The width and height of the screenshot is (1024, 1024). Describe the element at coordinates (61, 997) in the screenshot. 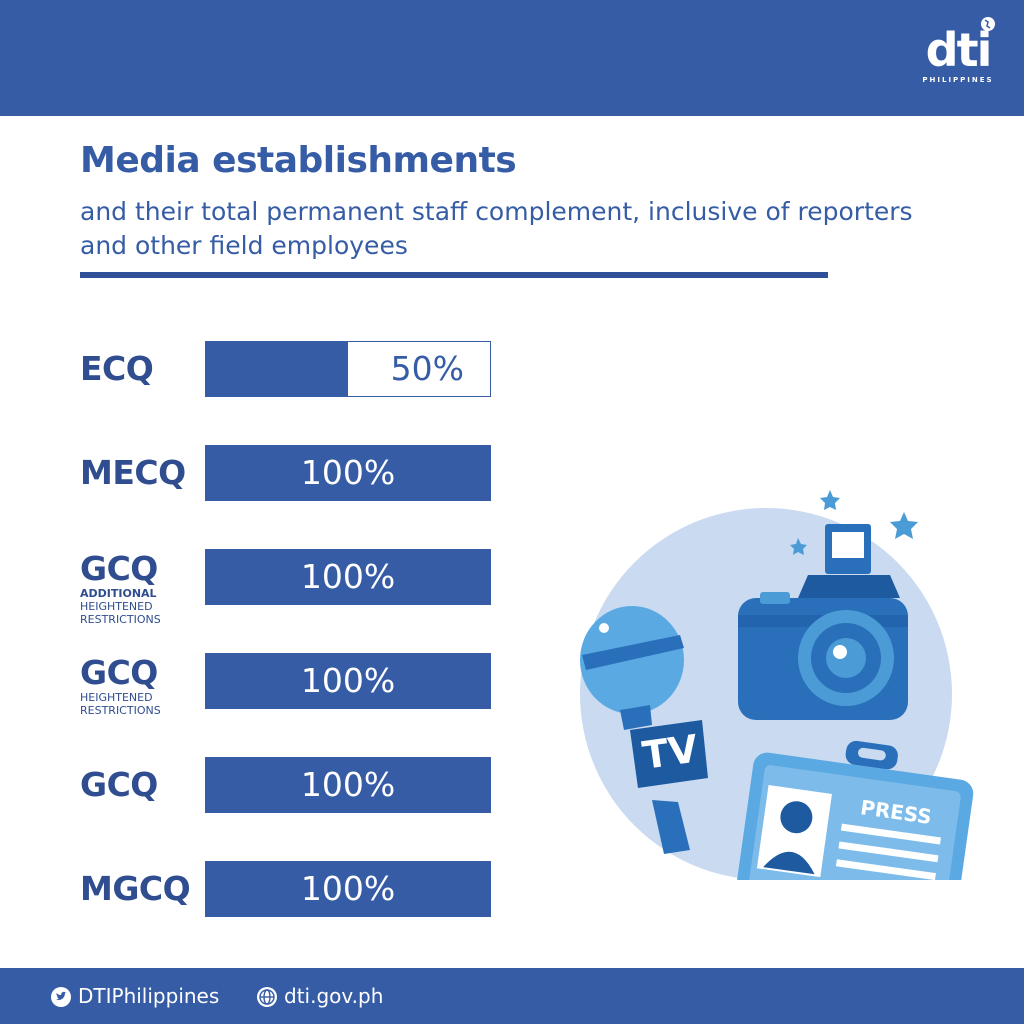

I see `twitter-icon` at that location.